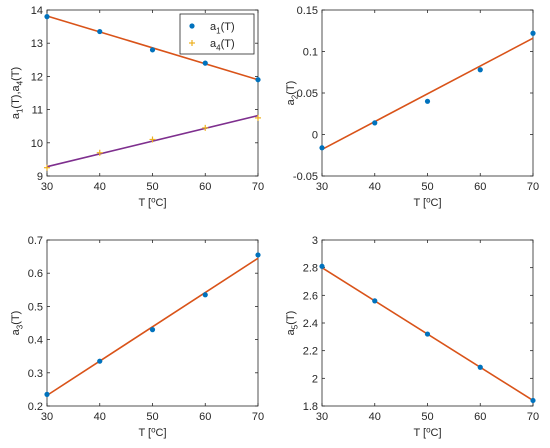 The height and width of the screenshot is (448, 550). Describe the element at coordinates (307, 94) in the screenshot. I see `y-tick-label: 0.05` at that location.